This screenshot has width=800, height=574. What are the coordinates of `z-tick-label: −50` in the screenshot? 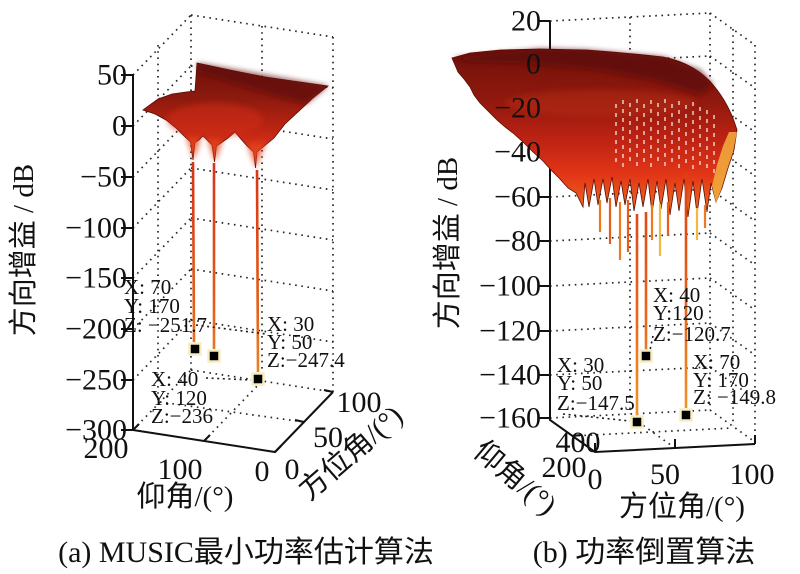 It's located at (103, 177).